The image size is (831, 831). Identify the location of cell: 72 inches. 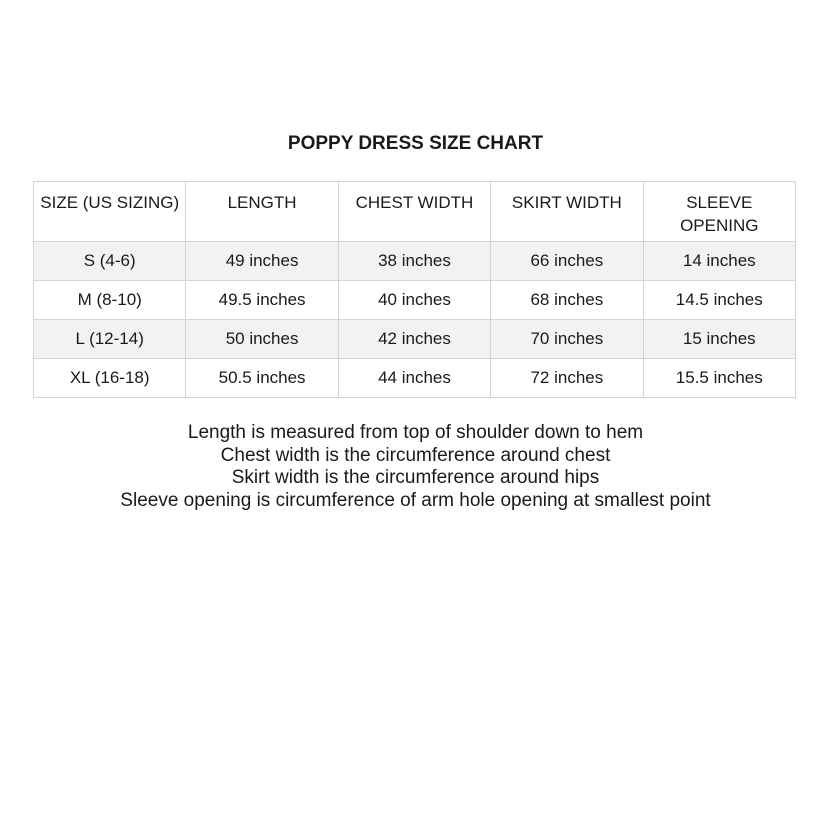
(567, 378).